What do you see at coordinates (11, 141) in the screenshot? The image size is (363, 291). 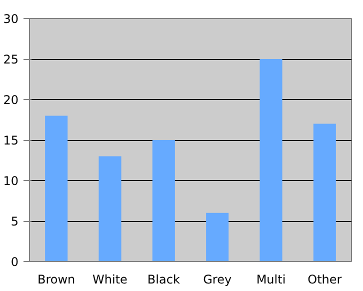 I see `y-tick-label: 15` at bounding box center [11, 141].